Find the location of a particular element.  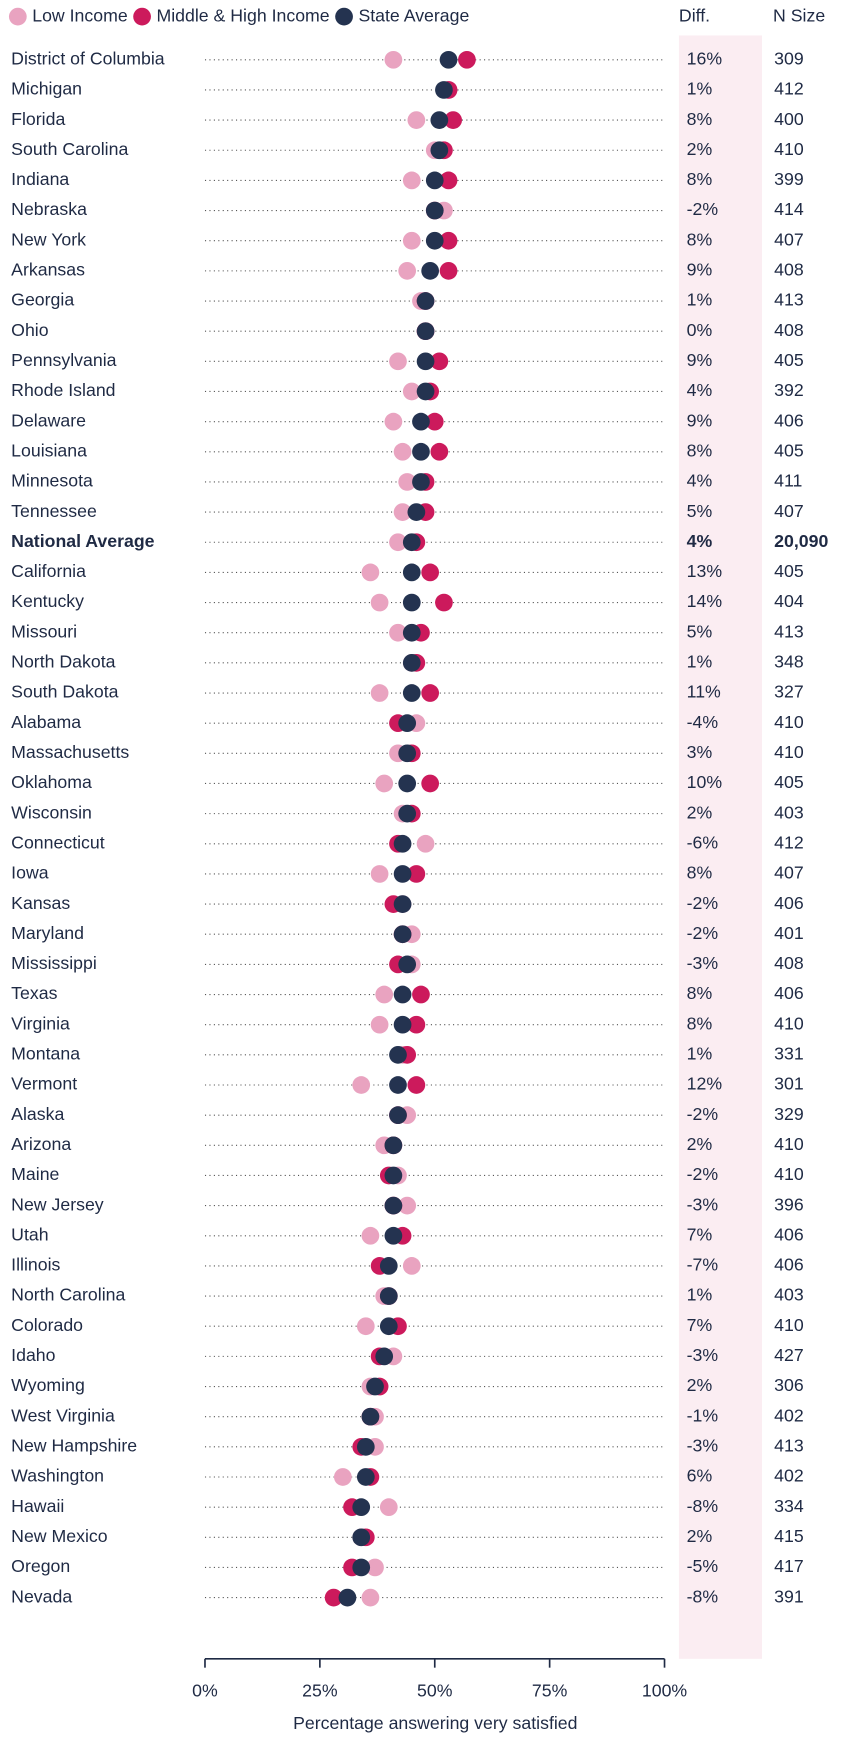

diff-value: 14% is located at coordinates (705, 601).